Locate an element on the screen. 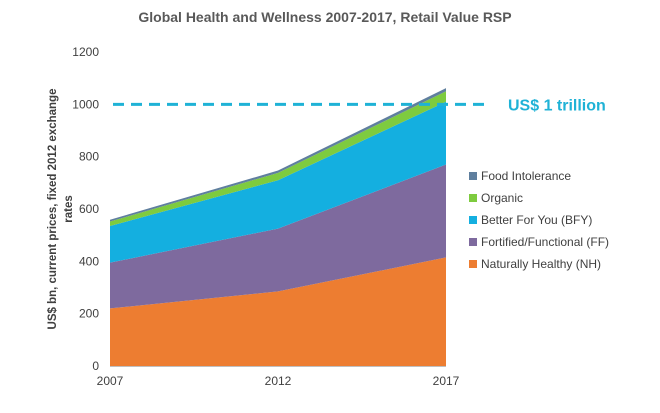  legend-label: Food Intolerance is located at coordinates (526, 176).